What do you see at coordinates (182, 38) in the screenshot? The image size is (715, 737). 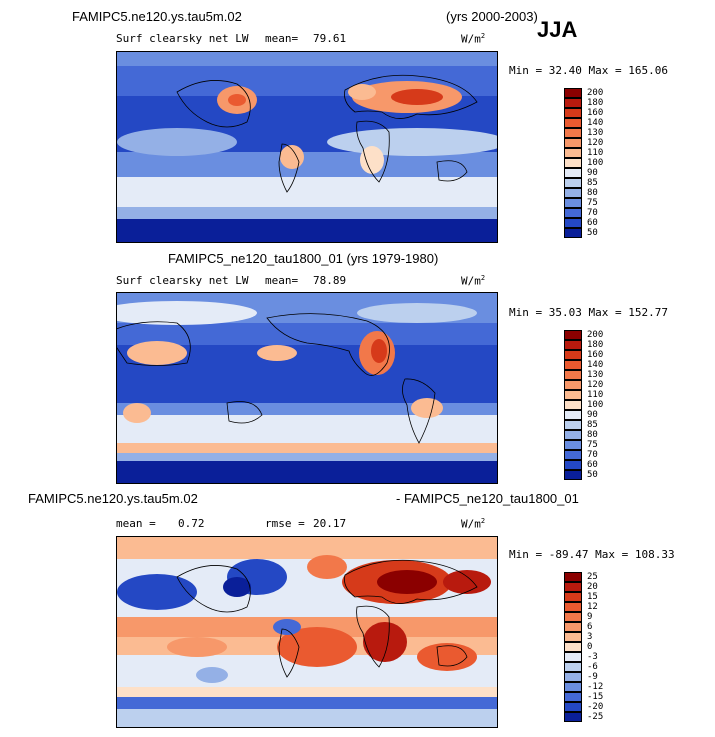 I see `panel1-subtitle: Surf clearsky net LW` at bounding box center [182, 38].